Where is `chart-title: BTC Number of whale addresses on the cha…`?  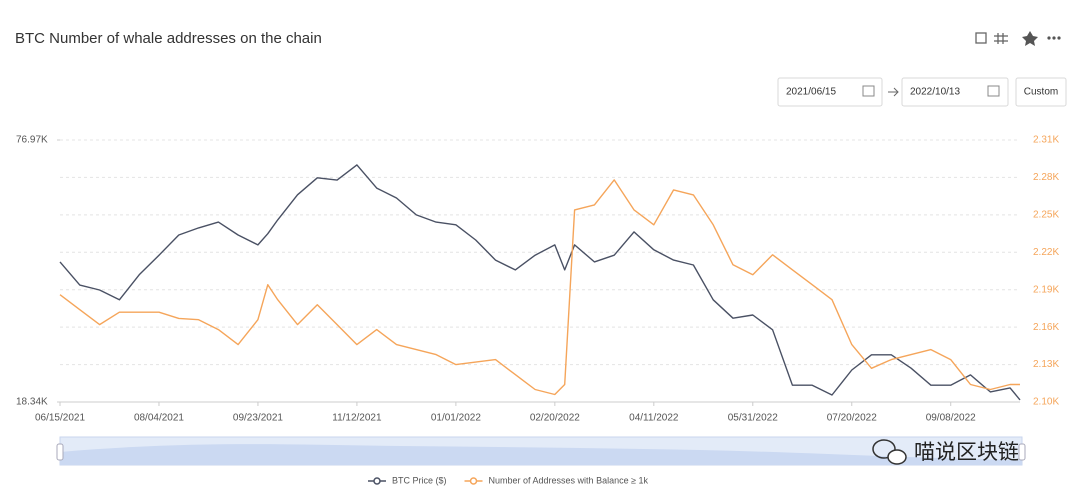 chart-title: BTC Number of whale addresses on the cha… is located at coordinates (168, 38).